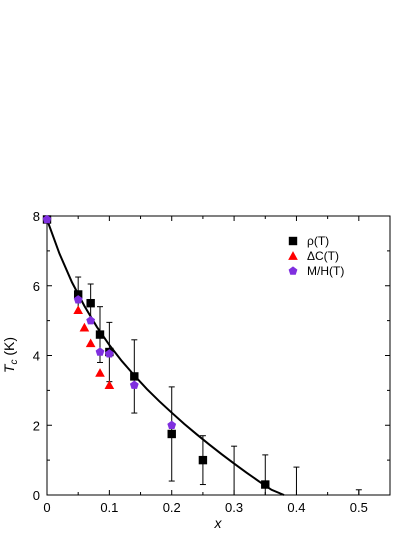 The height and width of the screenshot is (537, 415). What do you see at coordinates (359, 507) in the screenshot?
I see `x-tick-label: 0.5` at bounding box center [359, 507].